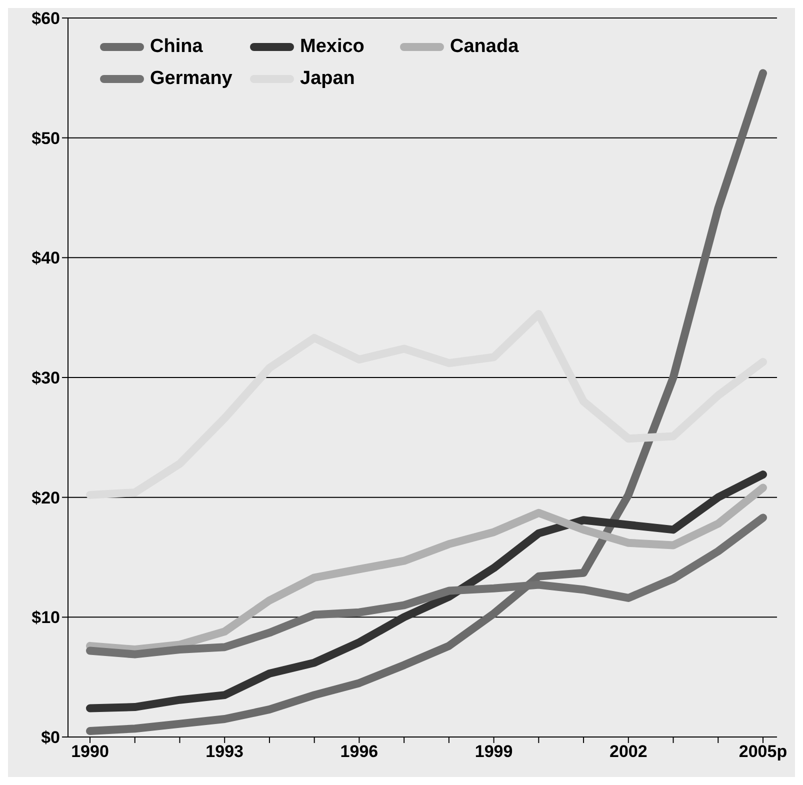  I want to click on legend-label: Germany, so click(191, 79).